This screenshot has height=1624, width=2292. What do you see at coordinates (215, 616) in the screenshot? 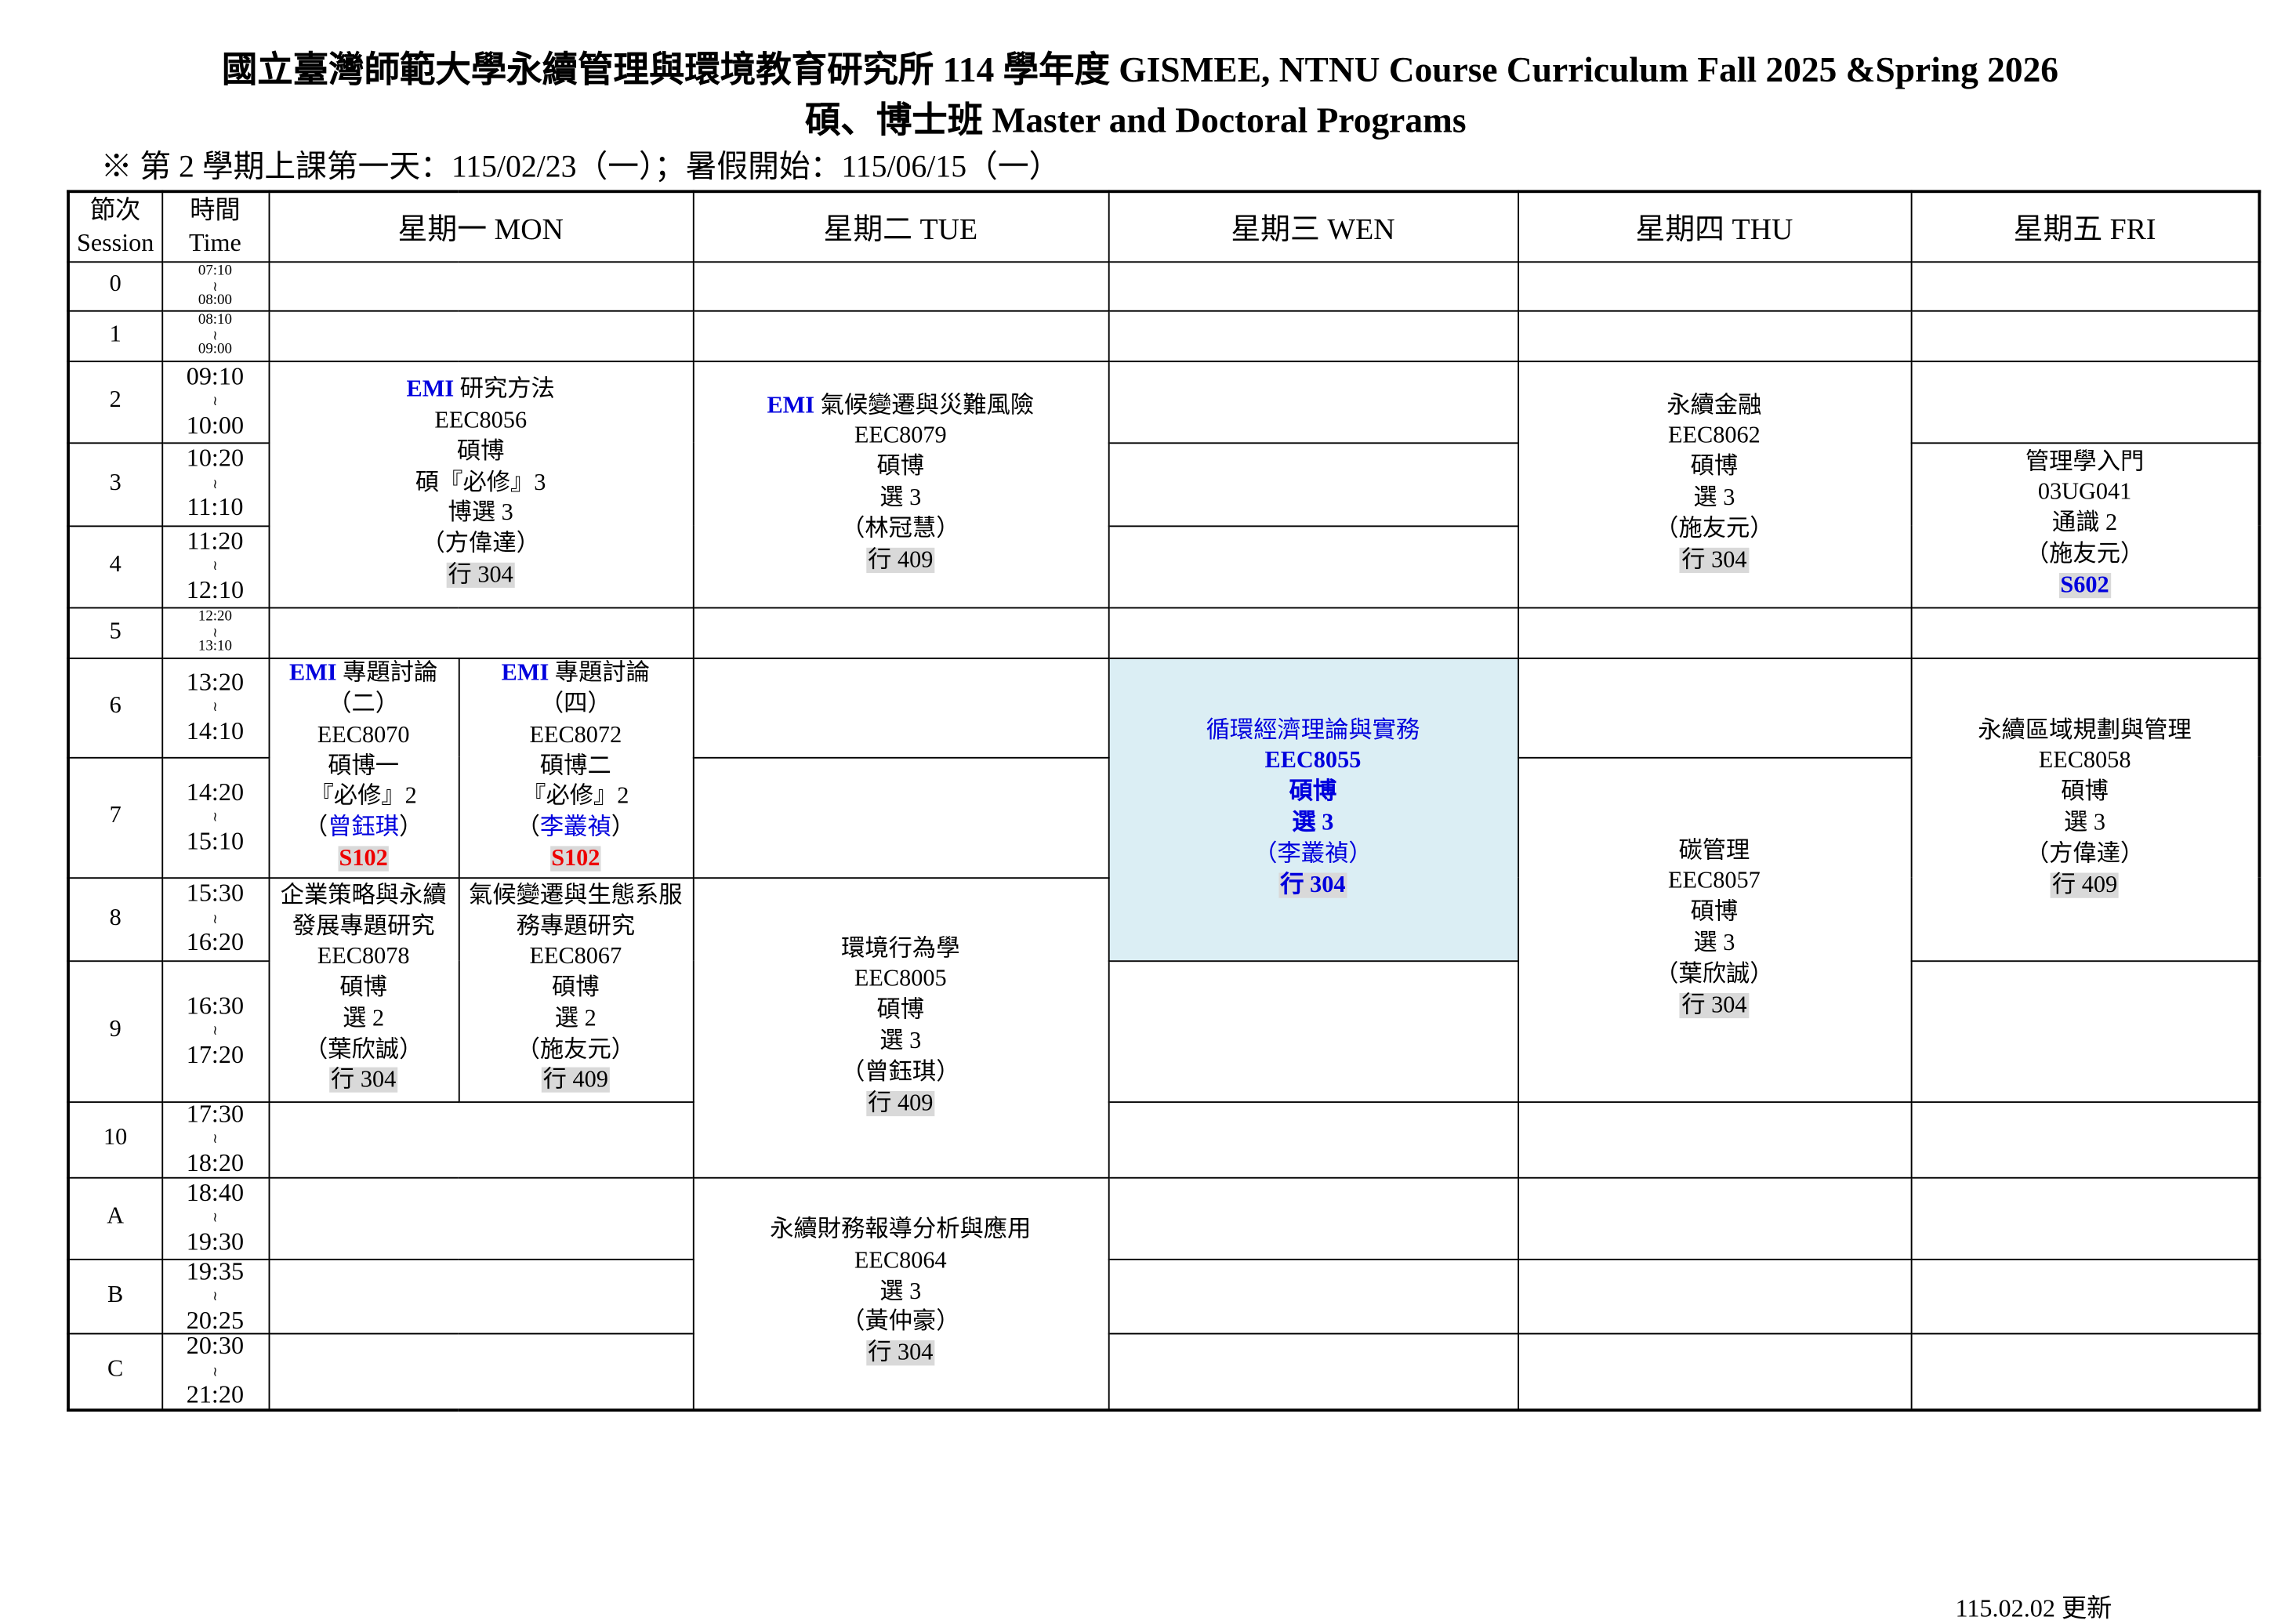
I see `start-time: 12:20` at bounding box center [215, 616].